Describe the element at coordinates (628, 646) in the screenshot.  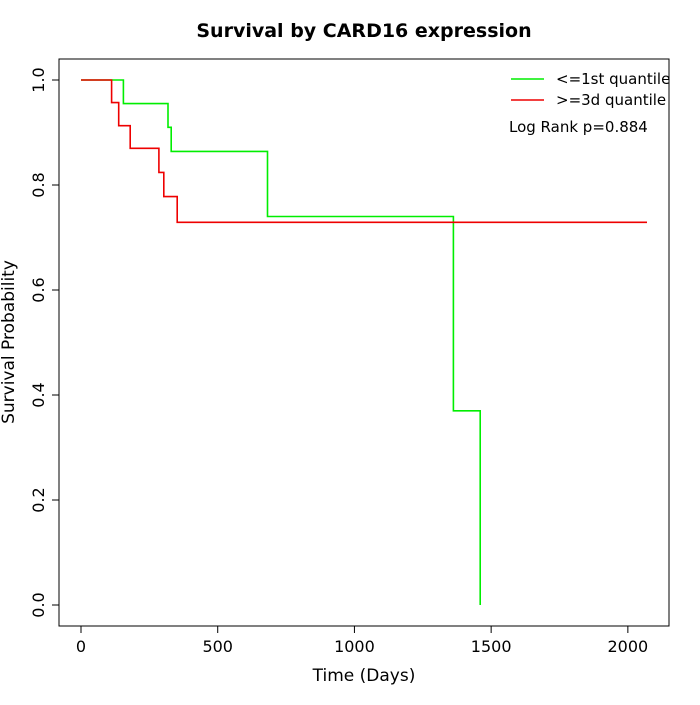
I see `x-tick-label: 2000` at that location.